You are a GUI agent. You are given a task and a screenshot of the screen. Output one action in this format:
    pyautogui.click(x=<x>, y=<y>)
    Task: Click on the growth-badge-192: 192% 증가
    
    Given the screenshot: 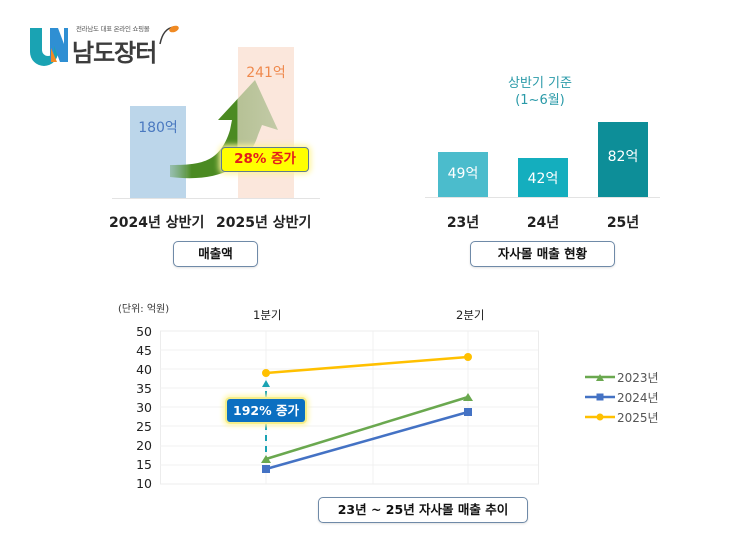 What is the action you would take?
    pyautogui.click(x=266, y=410)
    